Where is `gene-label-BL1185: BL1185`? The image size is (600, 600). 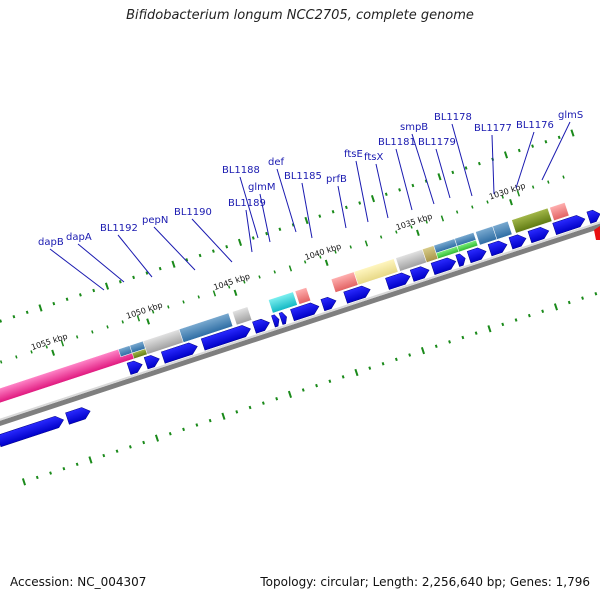 gene-label-BL1185: BL1185 is located at coordinates (303, 205).